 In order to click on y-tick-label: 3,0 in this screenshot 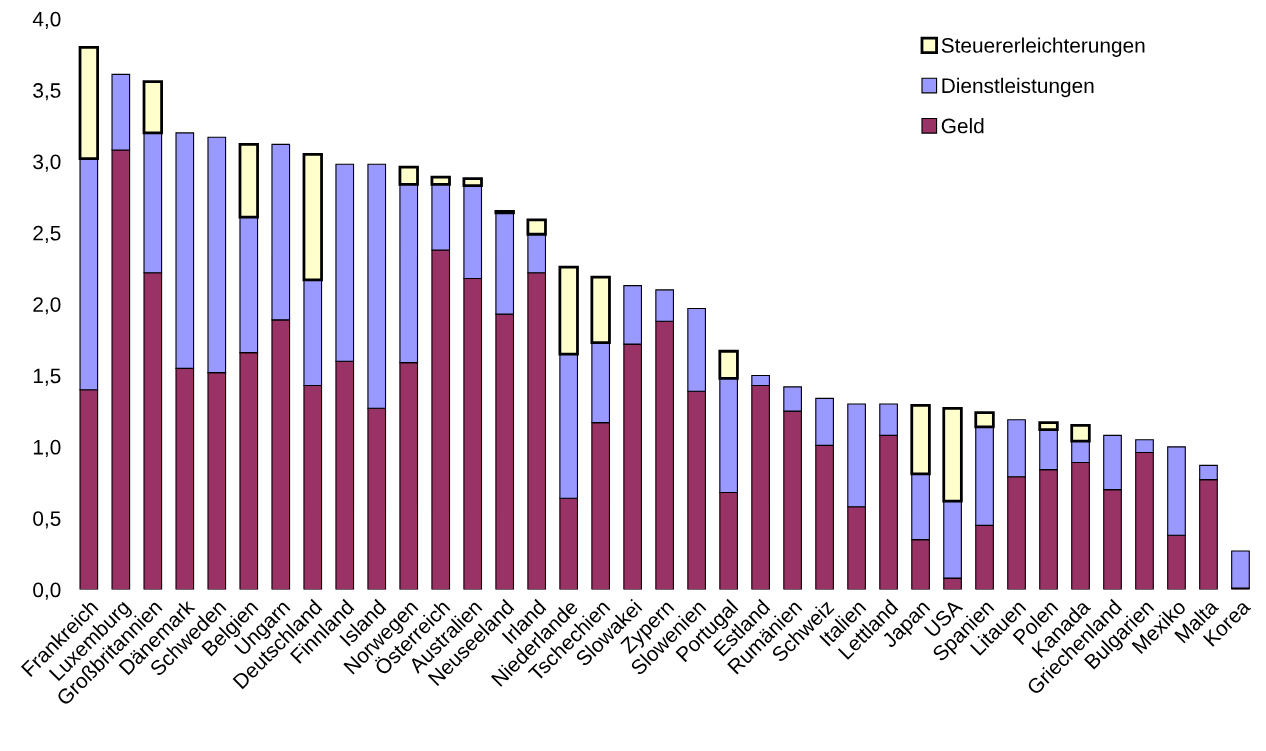, I will do `click(47, 163)`.